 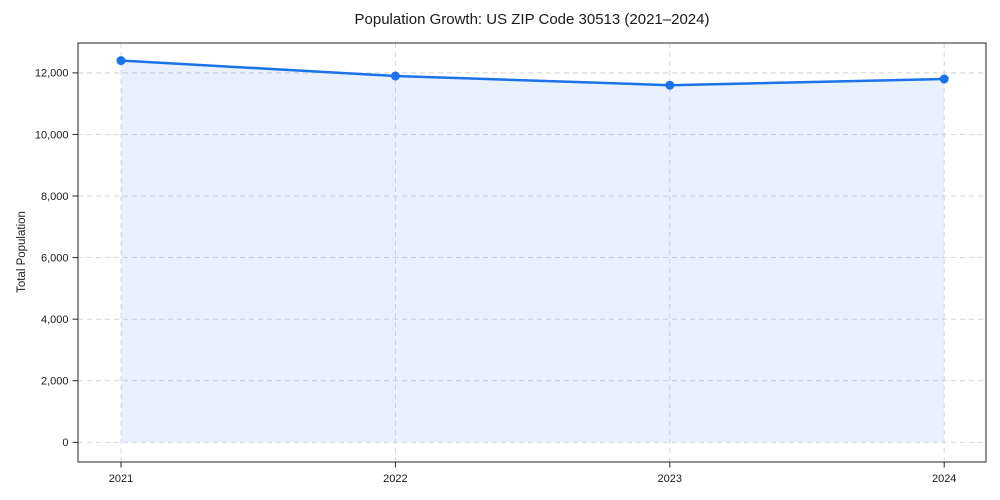 I want to click on y-tick-label: 0, so click(x=65, y=443).